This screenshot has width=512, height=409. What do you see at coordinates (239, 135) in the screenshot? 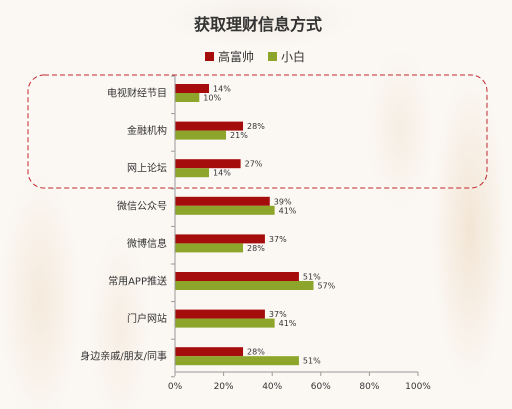
I see `data-label: 21%` at bounding box center [239, 135].